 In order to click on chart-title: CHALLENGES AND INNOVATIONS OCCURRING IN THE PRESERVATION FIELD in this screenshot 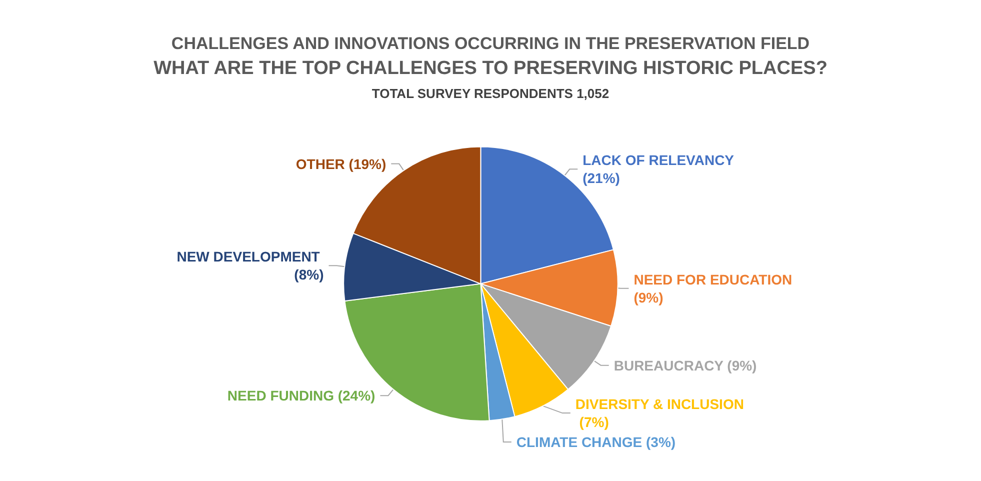, I will do `click(490, 43)`.